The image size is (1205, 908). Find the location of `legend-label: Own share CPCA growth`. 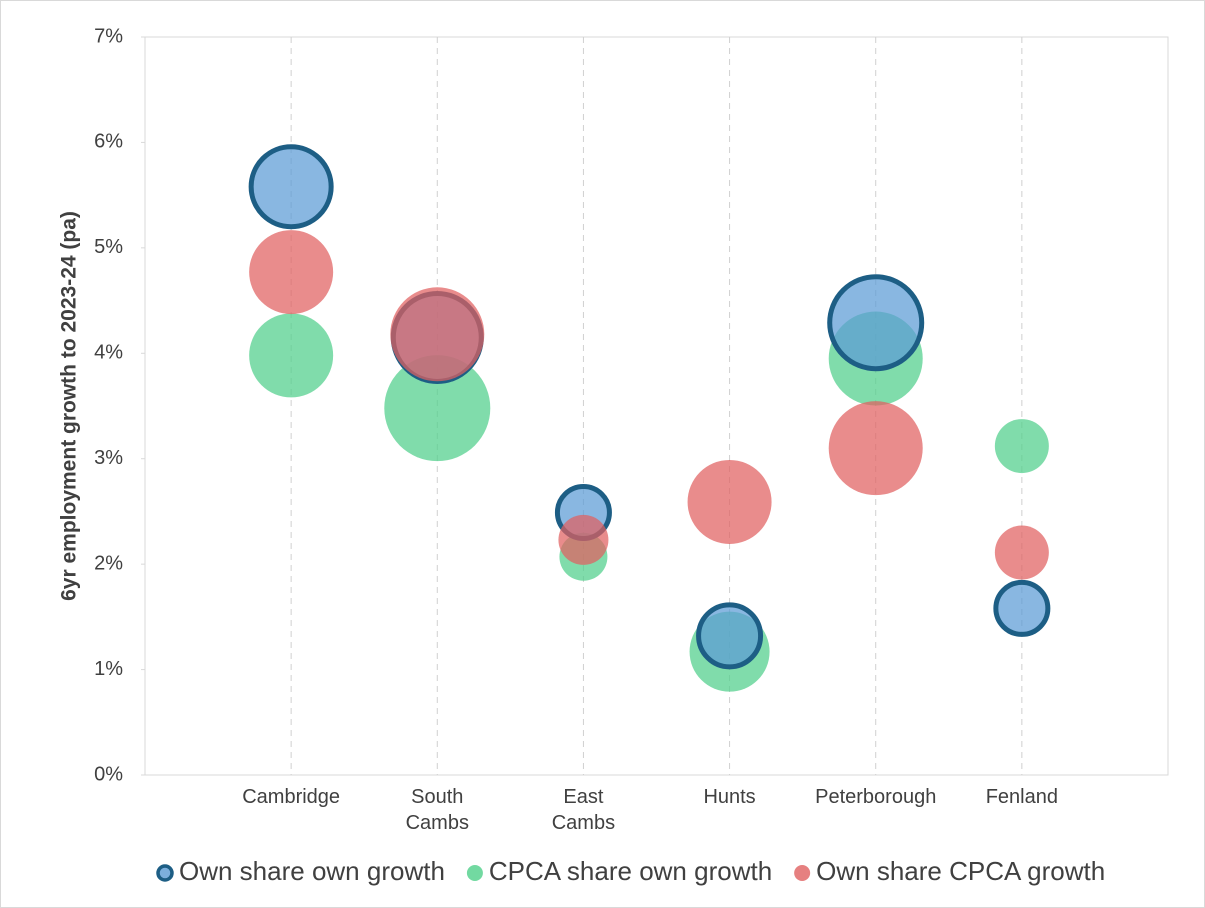

legend-label: Own share CPCA growth is located at coordinates (960, 871).